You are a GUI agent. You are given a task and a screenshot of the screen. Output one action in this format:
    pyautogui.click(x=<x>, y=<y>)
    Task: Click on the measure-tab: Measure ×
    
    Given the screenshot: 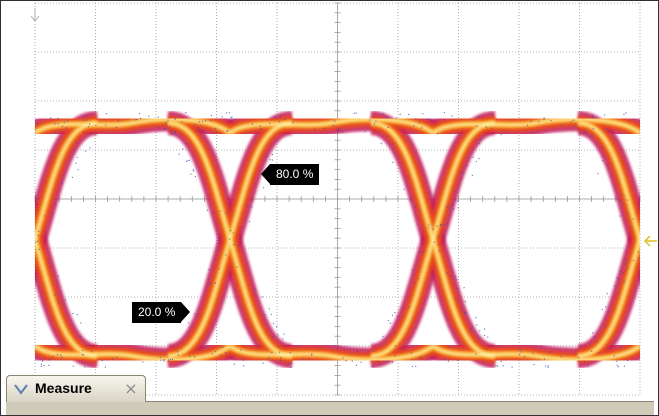 What is the action you would take?
    pyautogui.click(x=76, y=388)
    